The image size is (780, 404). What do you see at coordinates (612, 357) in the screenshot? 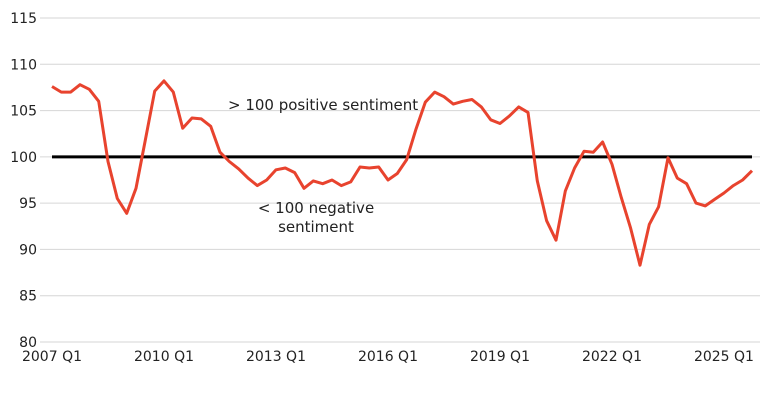
I see `x-tick-label: 2022 Q1` at bounding box center [612, 357].